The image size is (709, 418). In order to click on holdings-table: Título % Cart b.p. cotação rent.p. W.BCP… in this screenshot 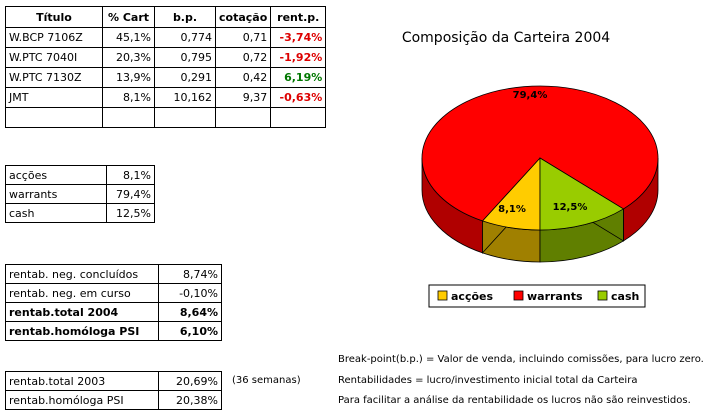, I will do `click(166, 67)`.